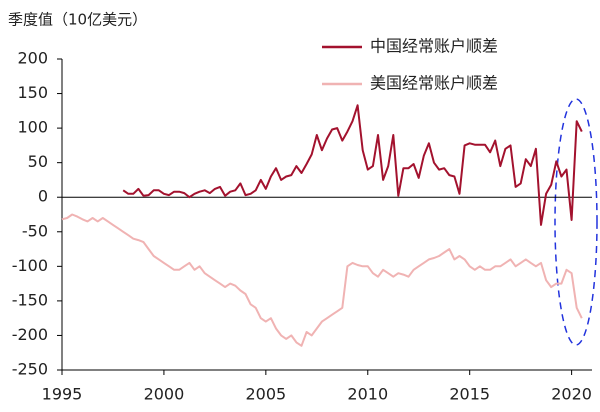 The image size is (600, 412). Describe the element at coordinates (35, 230) in the screenshot. I see `y-tick-label: -50` at that location.